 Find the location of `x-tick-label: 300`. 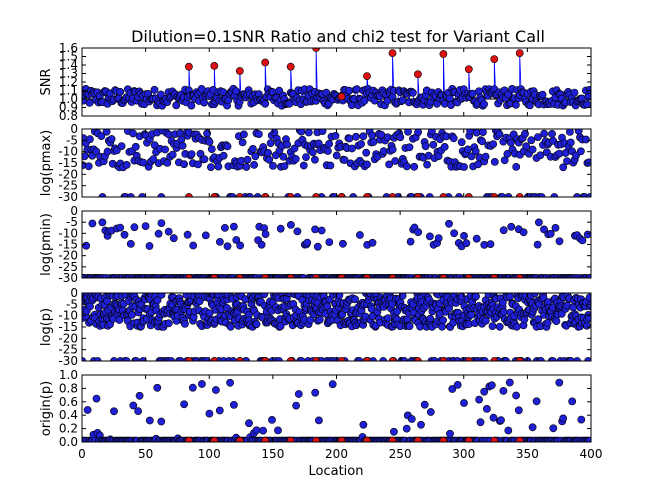

x-tick-label: 300 is located at coordinates (463, 454).